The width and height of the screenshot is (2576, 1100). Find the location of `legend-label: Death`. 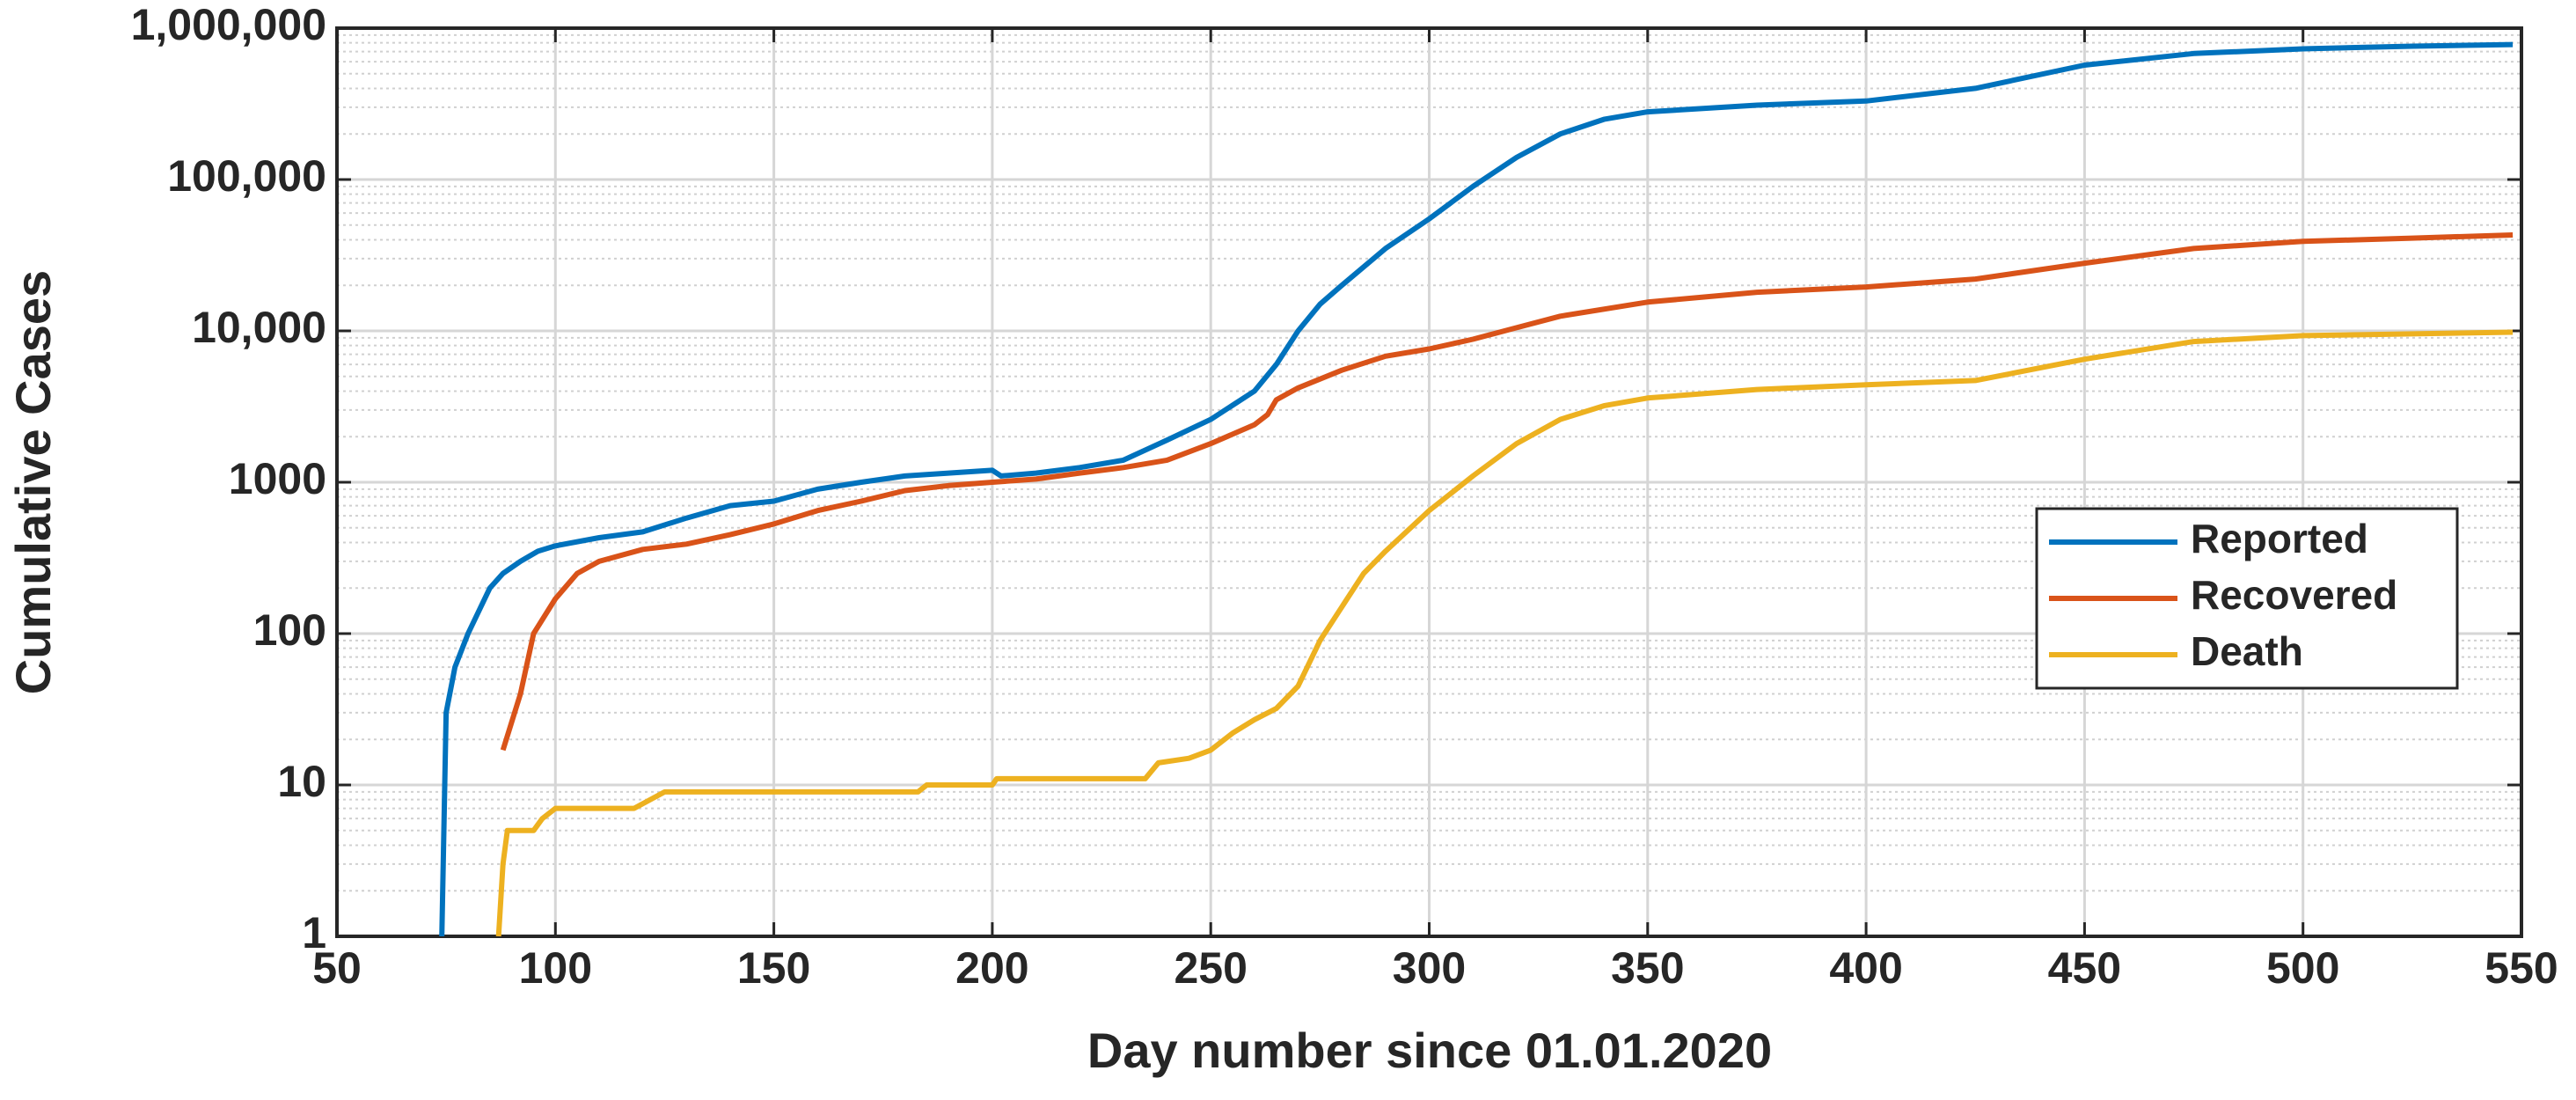

legend-label: Death is located at coordinates (2247, 651).